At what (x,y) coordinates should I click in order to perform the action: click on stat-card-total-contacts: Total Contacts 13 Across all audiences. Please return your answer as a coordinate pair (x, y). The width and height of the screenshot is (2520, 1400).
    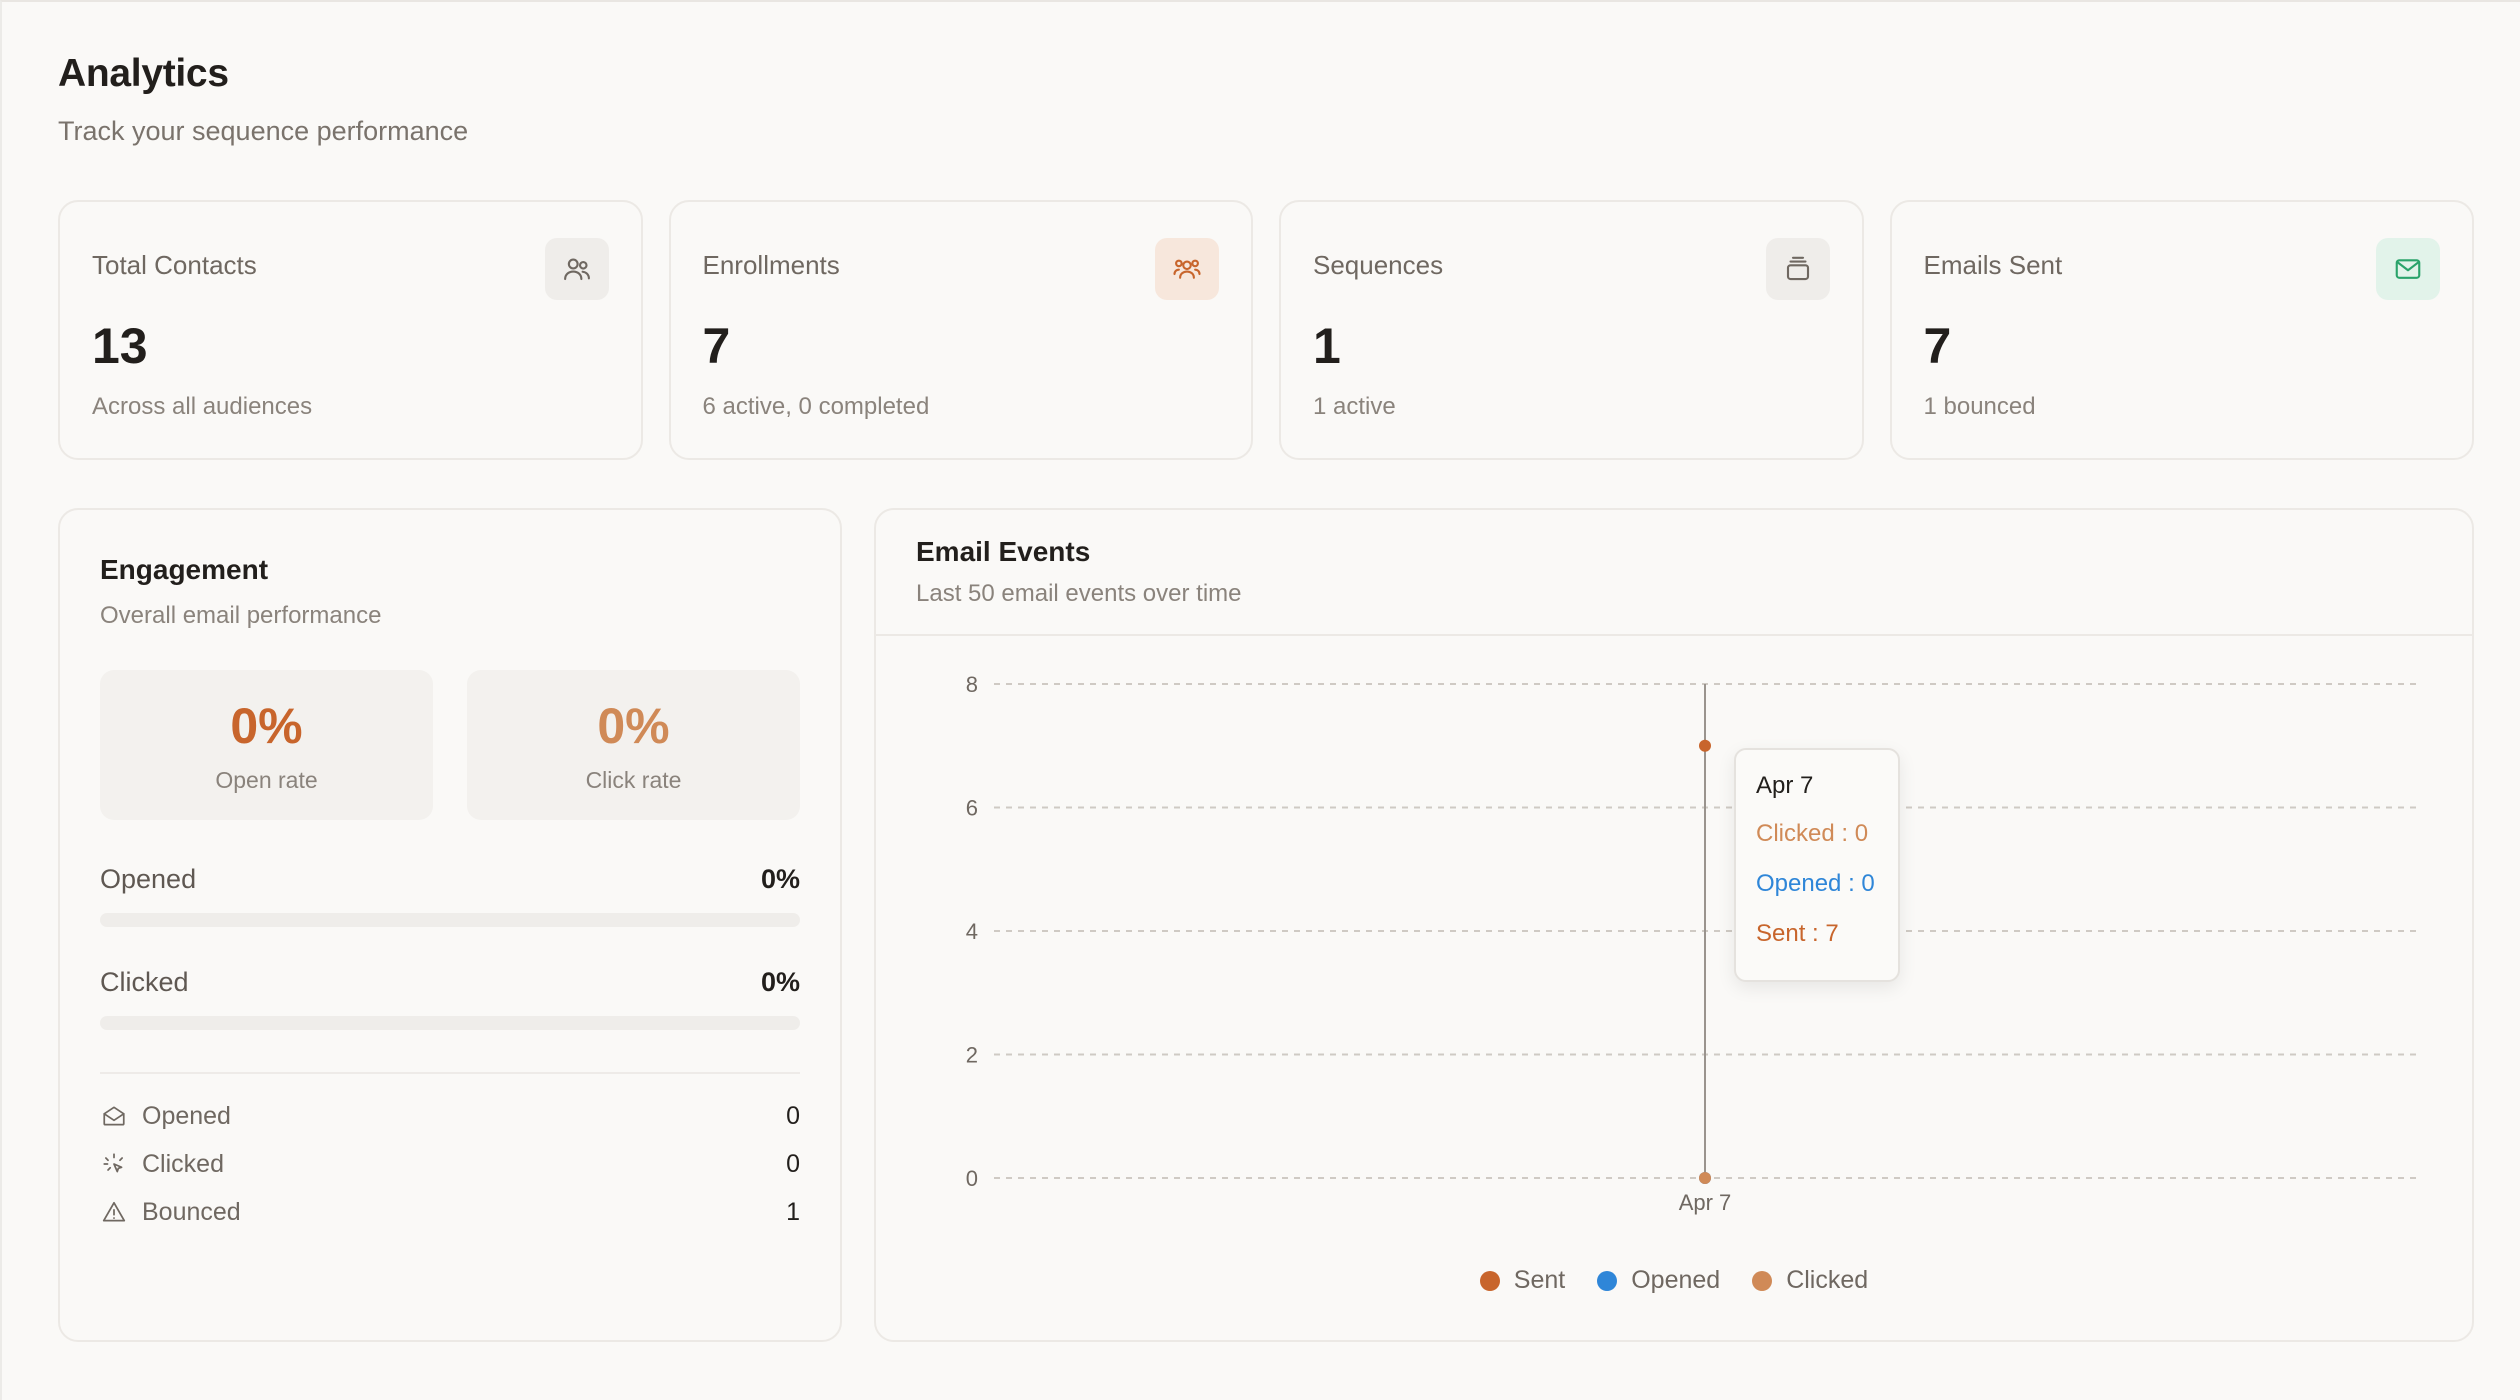
    Looking at the image, I should click on (350, 330).